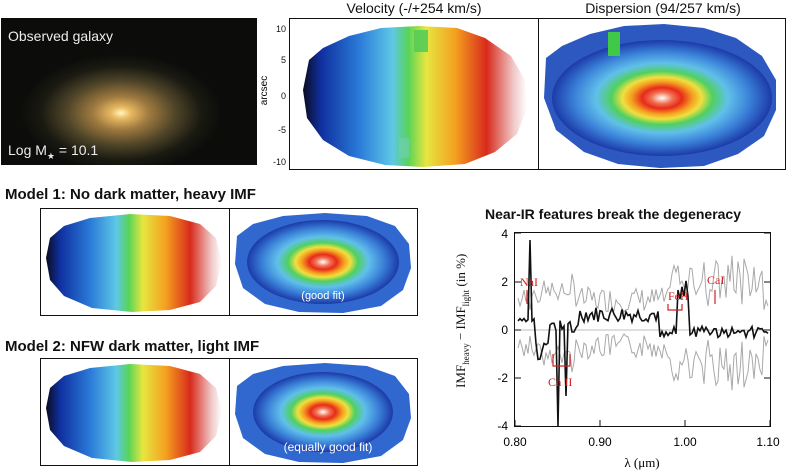 The width and height of the screenshot is (789, 473). What do you see at coordinates (465, 298) in the screenshot?
I see `ylabel-sub-light: light` at bounding box center [465, 298].